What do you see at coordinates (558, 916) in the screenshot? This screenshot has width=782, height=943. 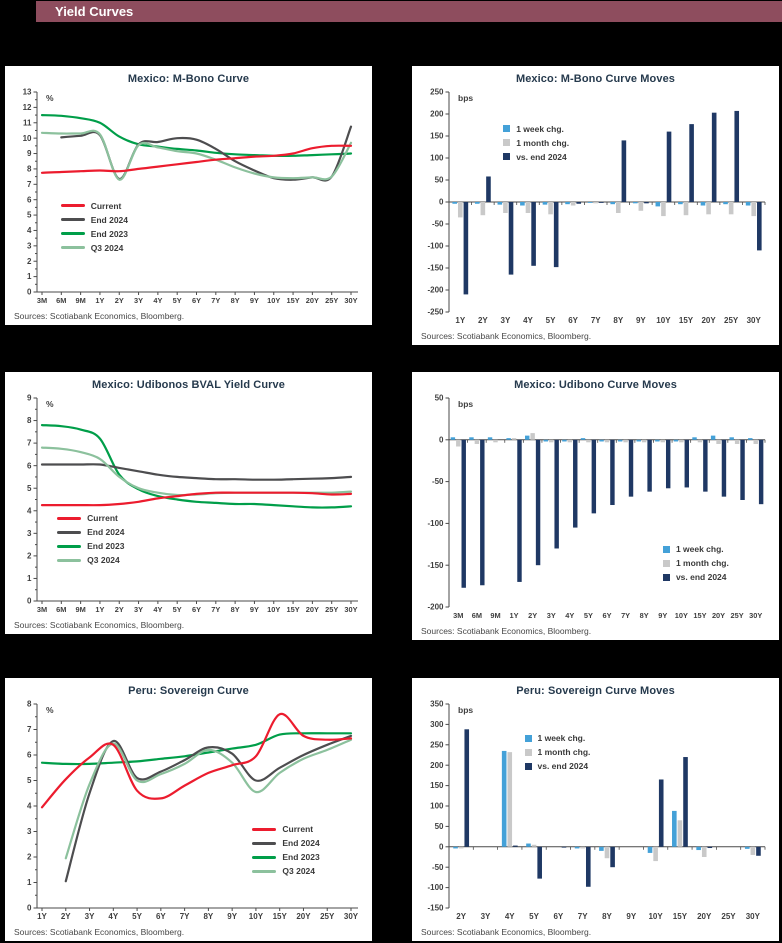 I see `svg-text: 6Y` at bounding box center [558, 916].